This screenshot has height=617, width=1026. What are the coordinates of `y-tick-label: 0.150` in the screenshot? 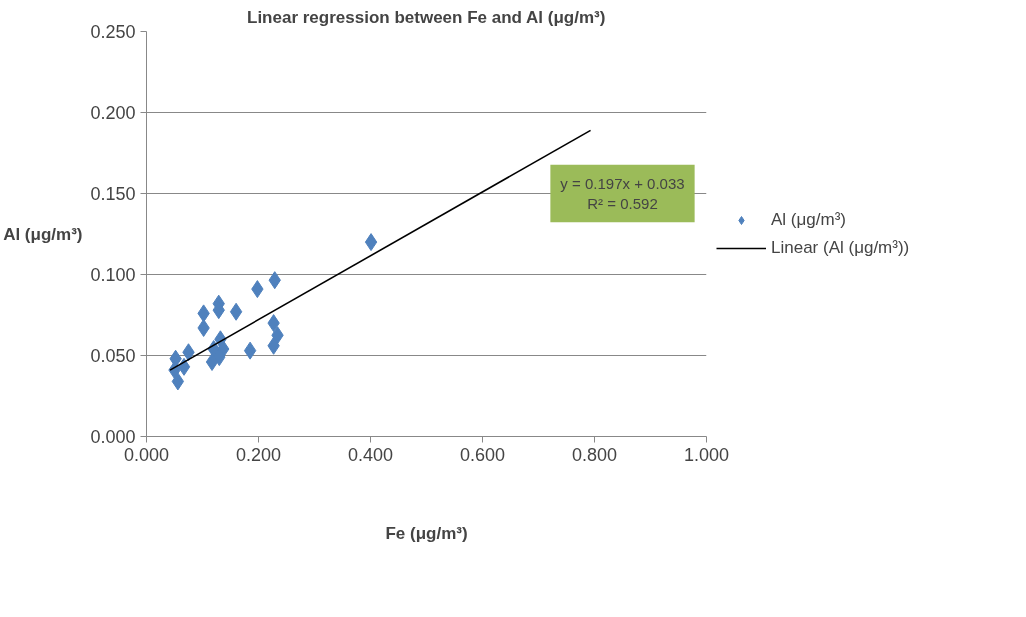 It's located at (113, 194).